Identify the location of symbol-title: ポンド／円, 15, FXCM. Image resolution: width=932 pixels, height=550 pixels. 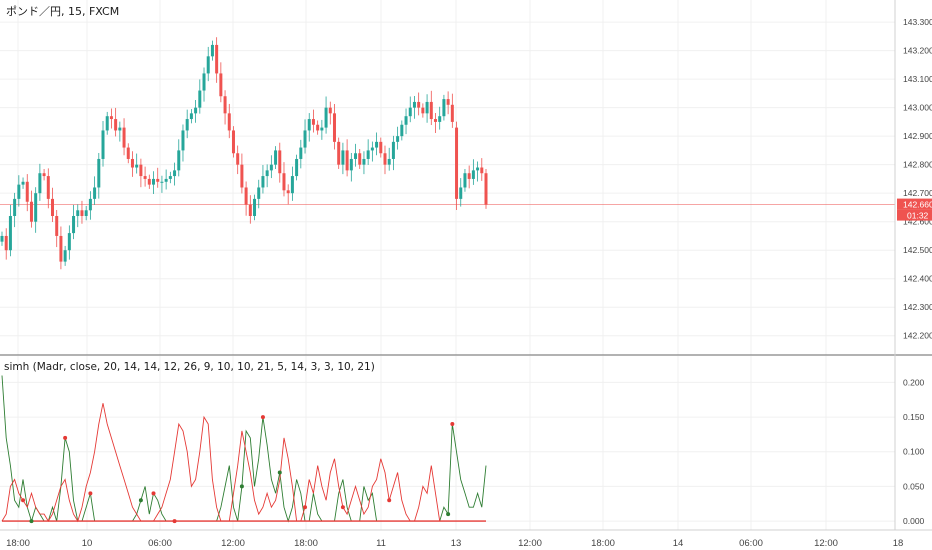
(63, 11).